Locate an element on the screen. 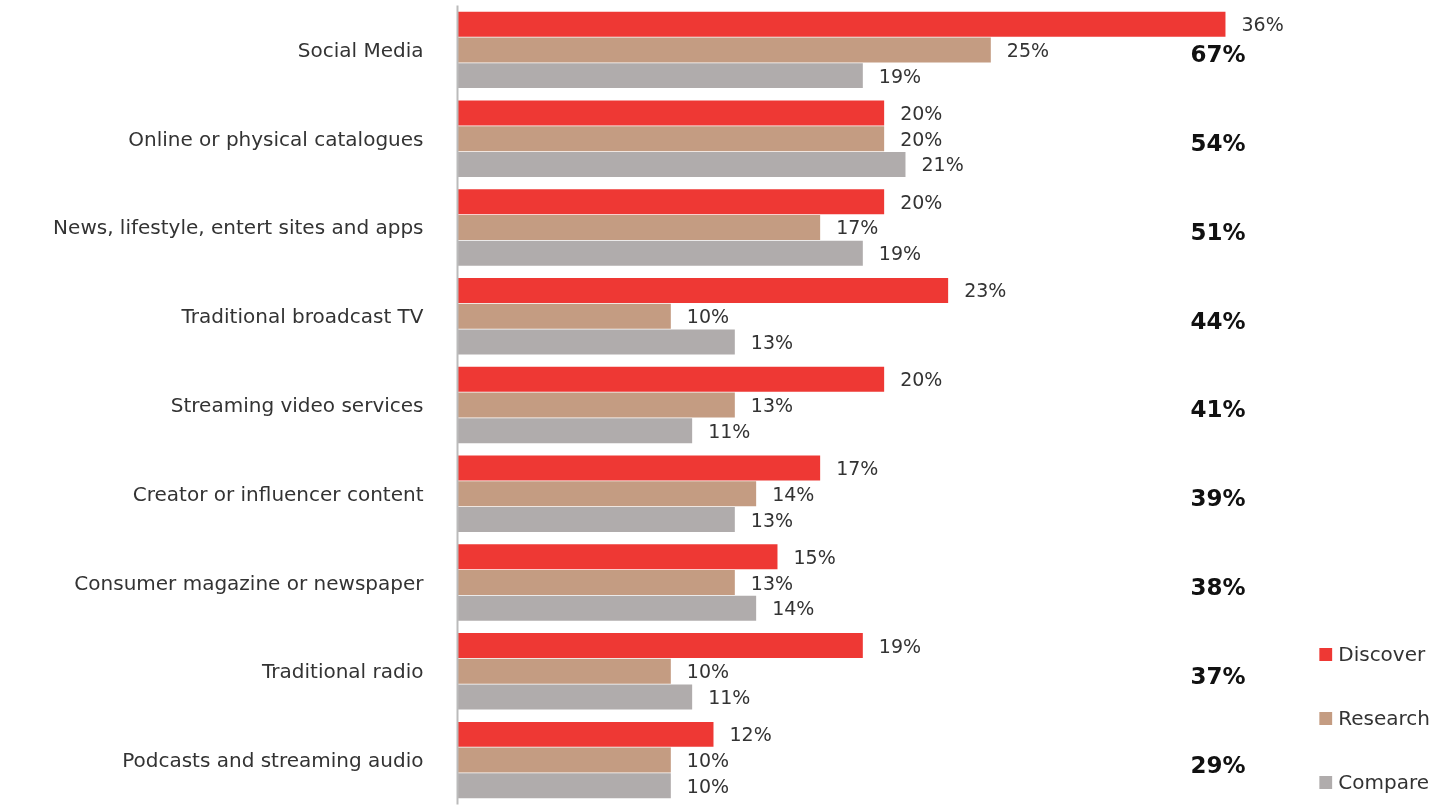  y-tick-label: Social Media is located at coordinates (360, 49).